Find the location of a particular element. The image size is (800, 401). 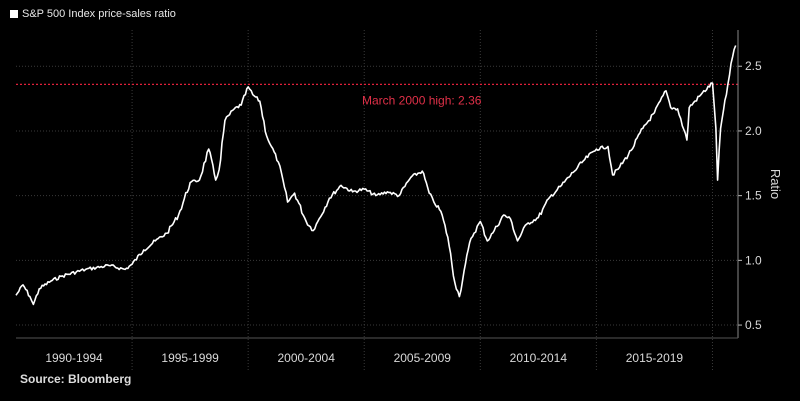

x-category-label: 2015-2019 is located at coordinates (655, 358).